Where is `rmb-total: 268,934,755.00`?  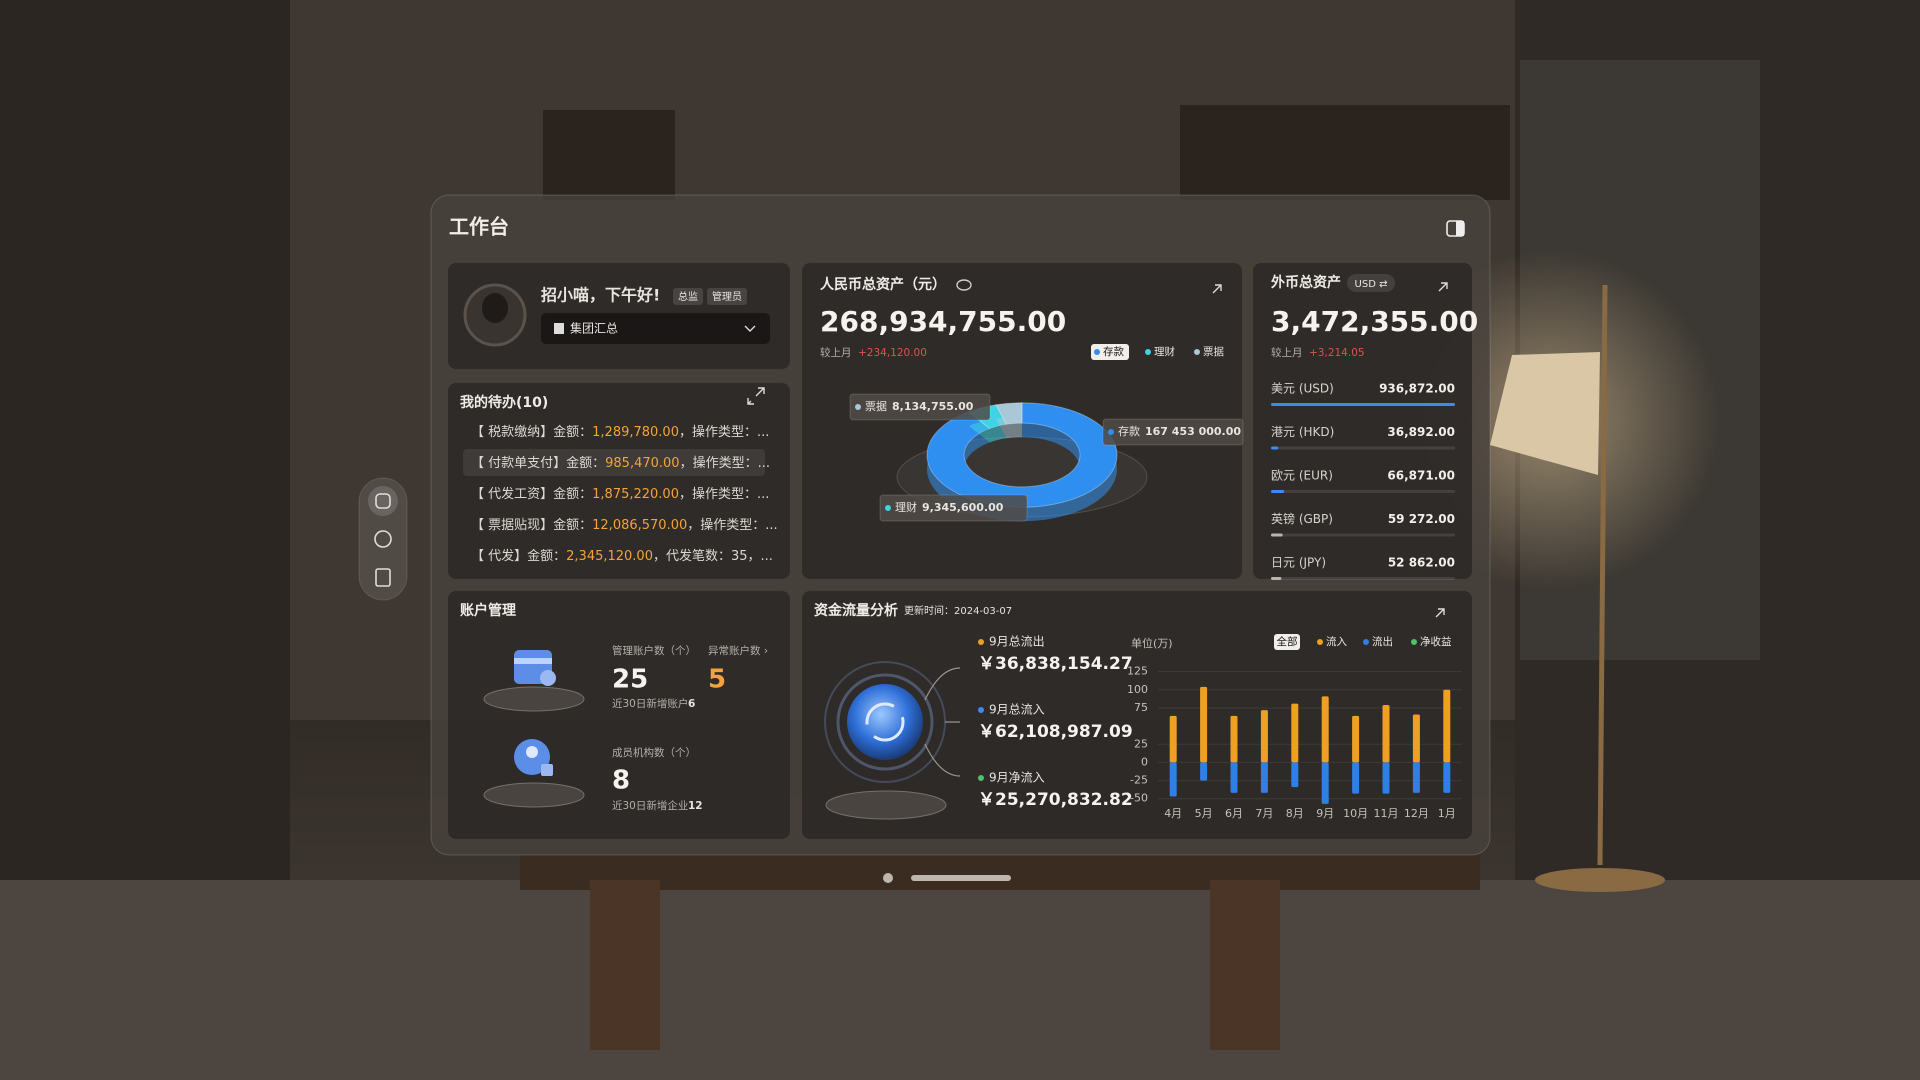
rmb-total: 268,934,755.00 is located at coordinates (943, 321).